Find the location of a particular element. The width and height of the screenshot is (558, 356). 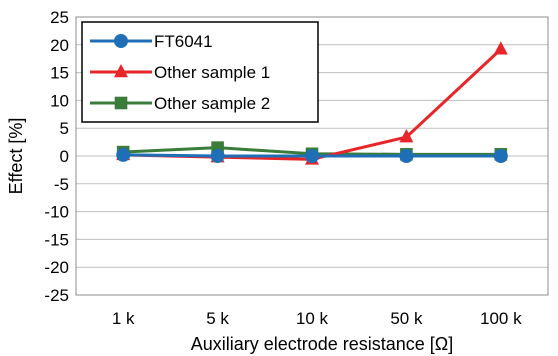

y-tick-label: -20 is located at coordinates (56, 267).